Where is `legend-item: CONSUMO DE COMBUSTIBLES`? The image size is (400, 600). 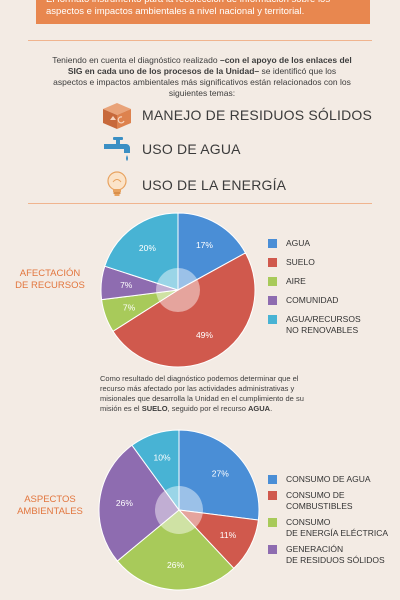 legend-item: CONSUMO DE COMBUSTIBLES is located at coordinates (328, 501).